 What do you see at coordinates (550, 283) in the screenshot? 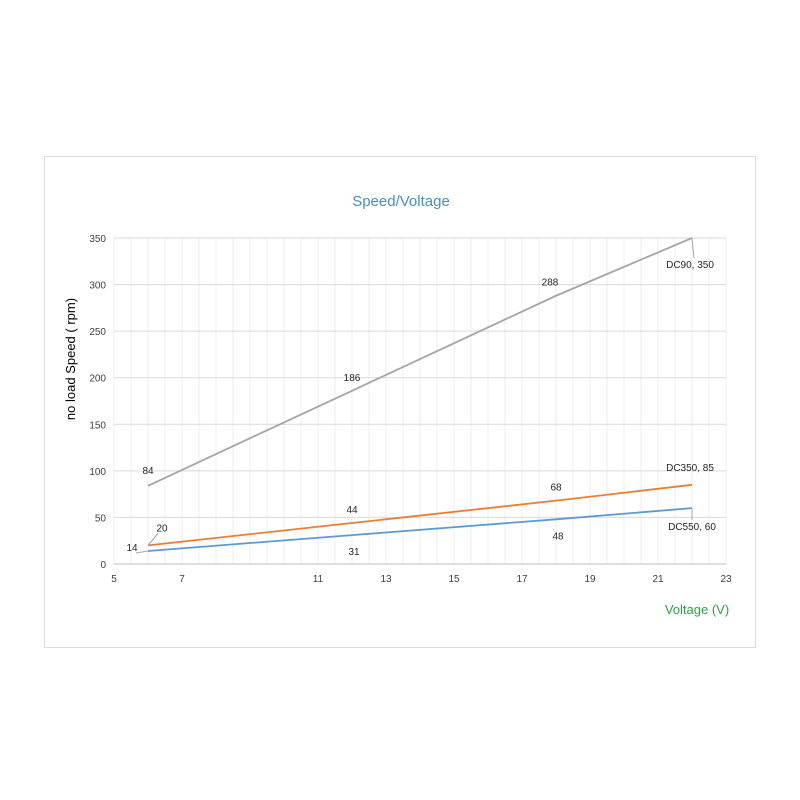
I see `data-label: 288` at bounding box center [550, 283].